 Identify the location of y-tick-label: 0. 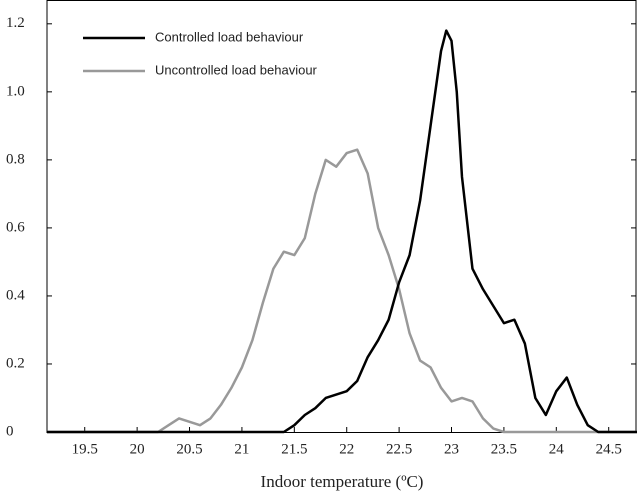
(10, 431).